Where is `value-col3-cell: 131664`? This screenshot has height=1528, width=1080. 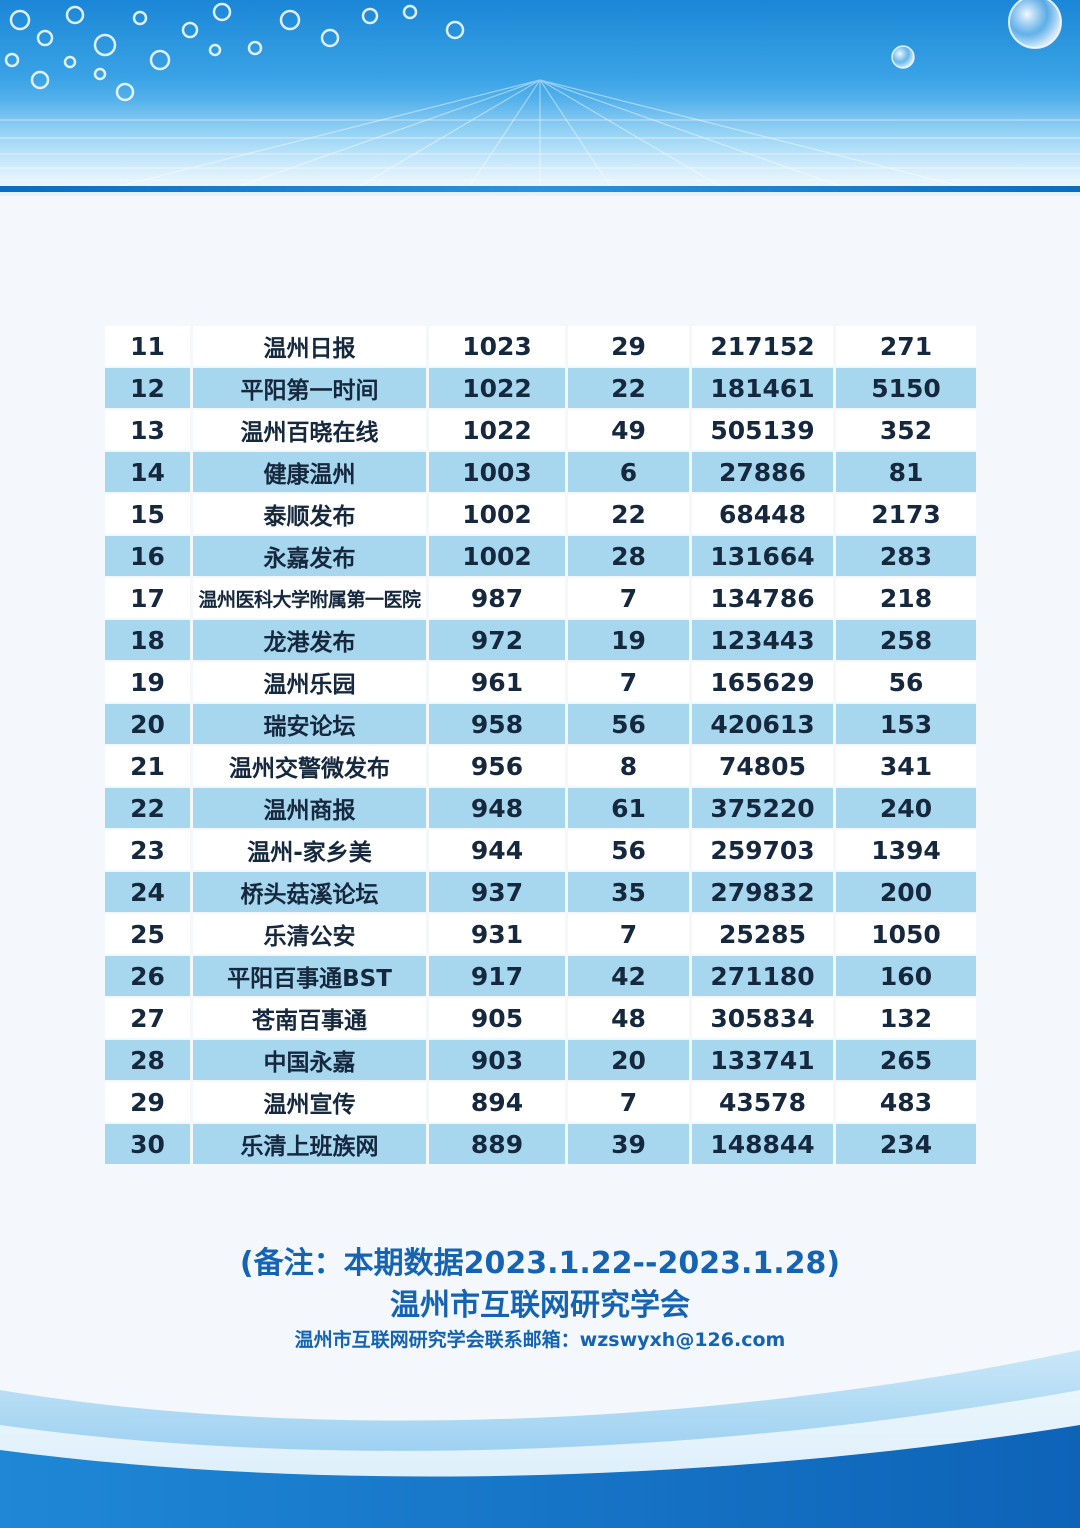 value-col3-cell: 131664 is located at coordinates (762, 556).